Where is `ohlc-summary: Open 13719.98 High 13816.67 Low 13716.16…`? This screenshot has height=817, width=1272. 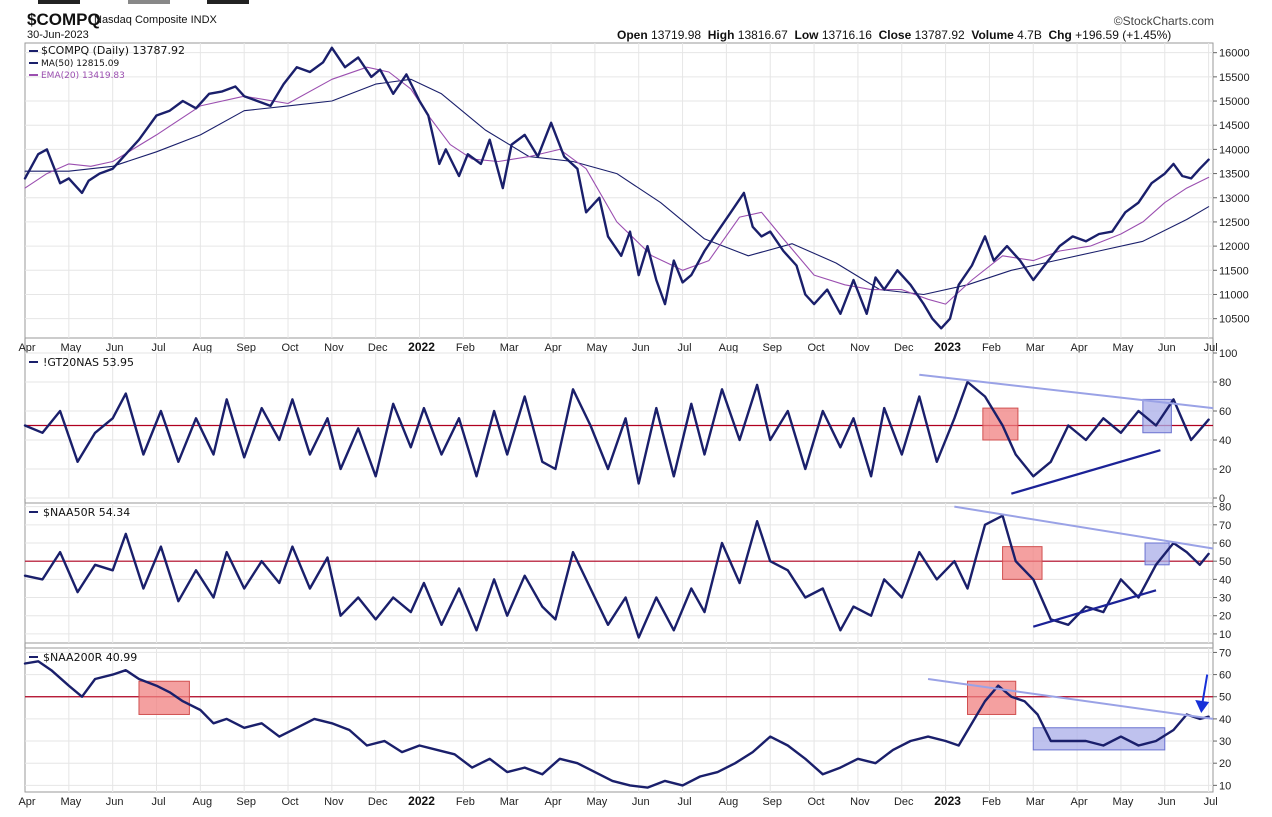 ohlc-summary: Open 13719.98 High 13816.67 Low 13716.16… is located at coordinates (894, 35).